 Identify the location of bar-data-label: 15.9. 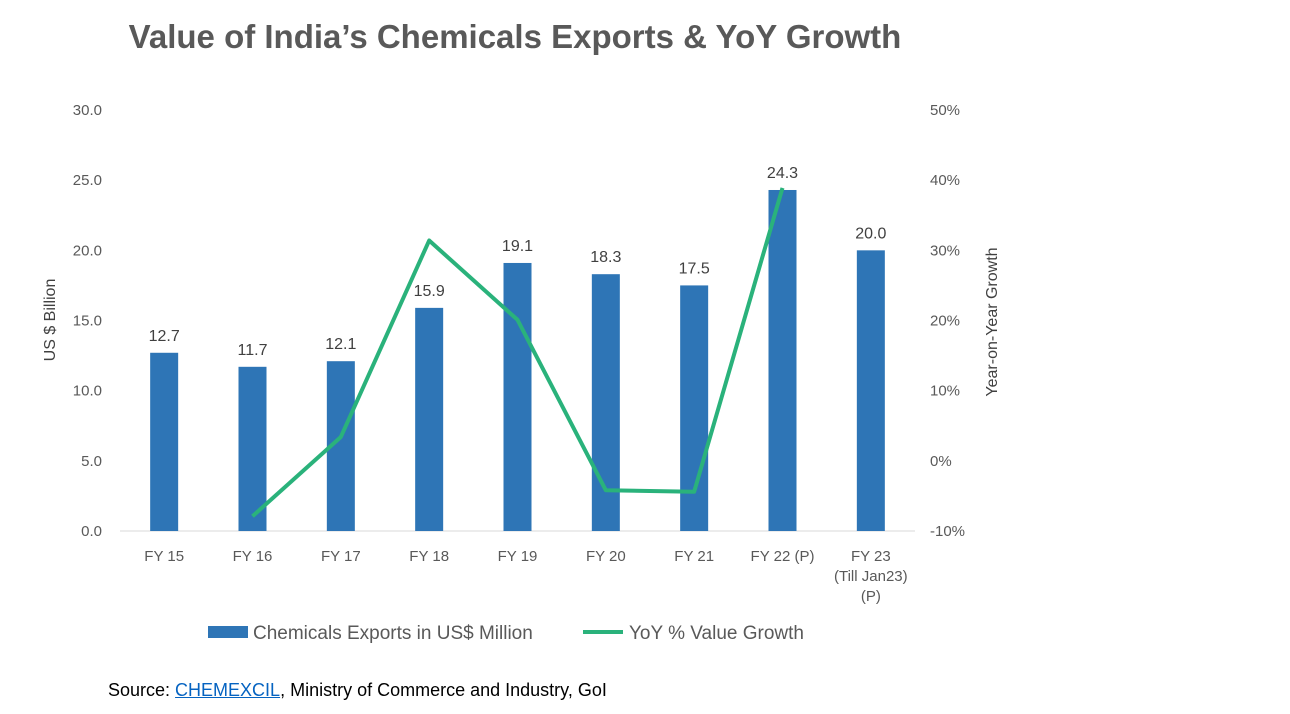
(429, 291).